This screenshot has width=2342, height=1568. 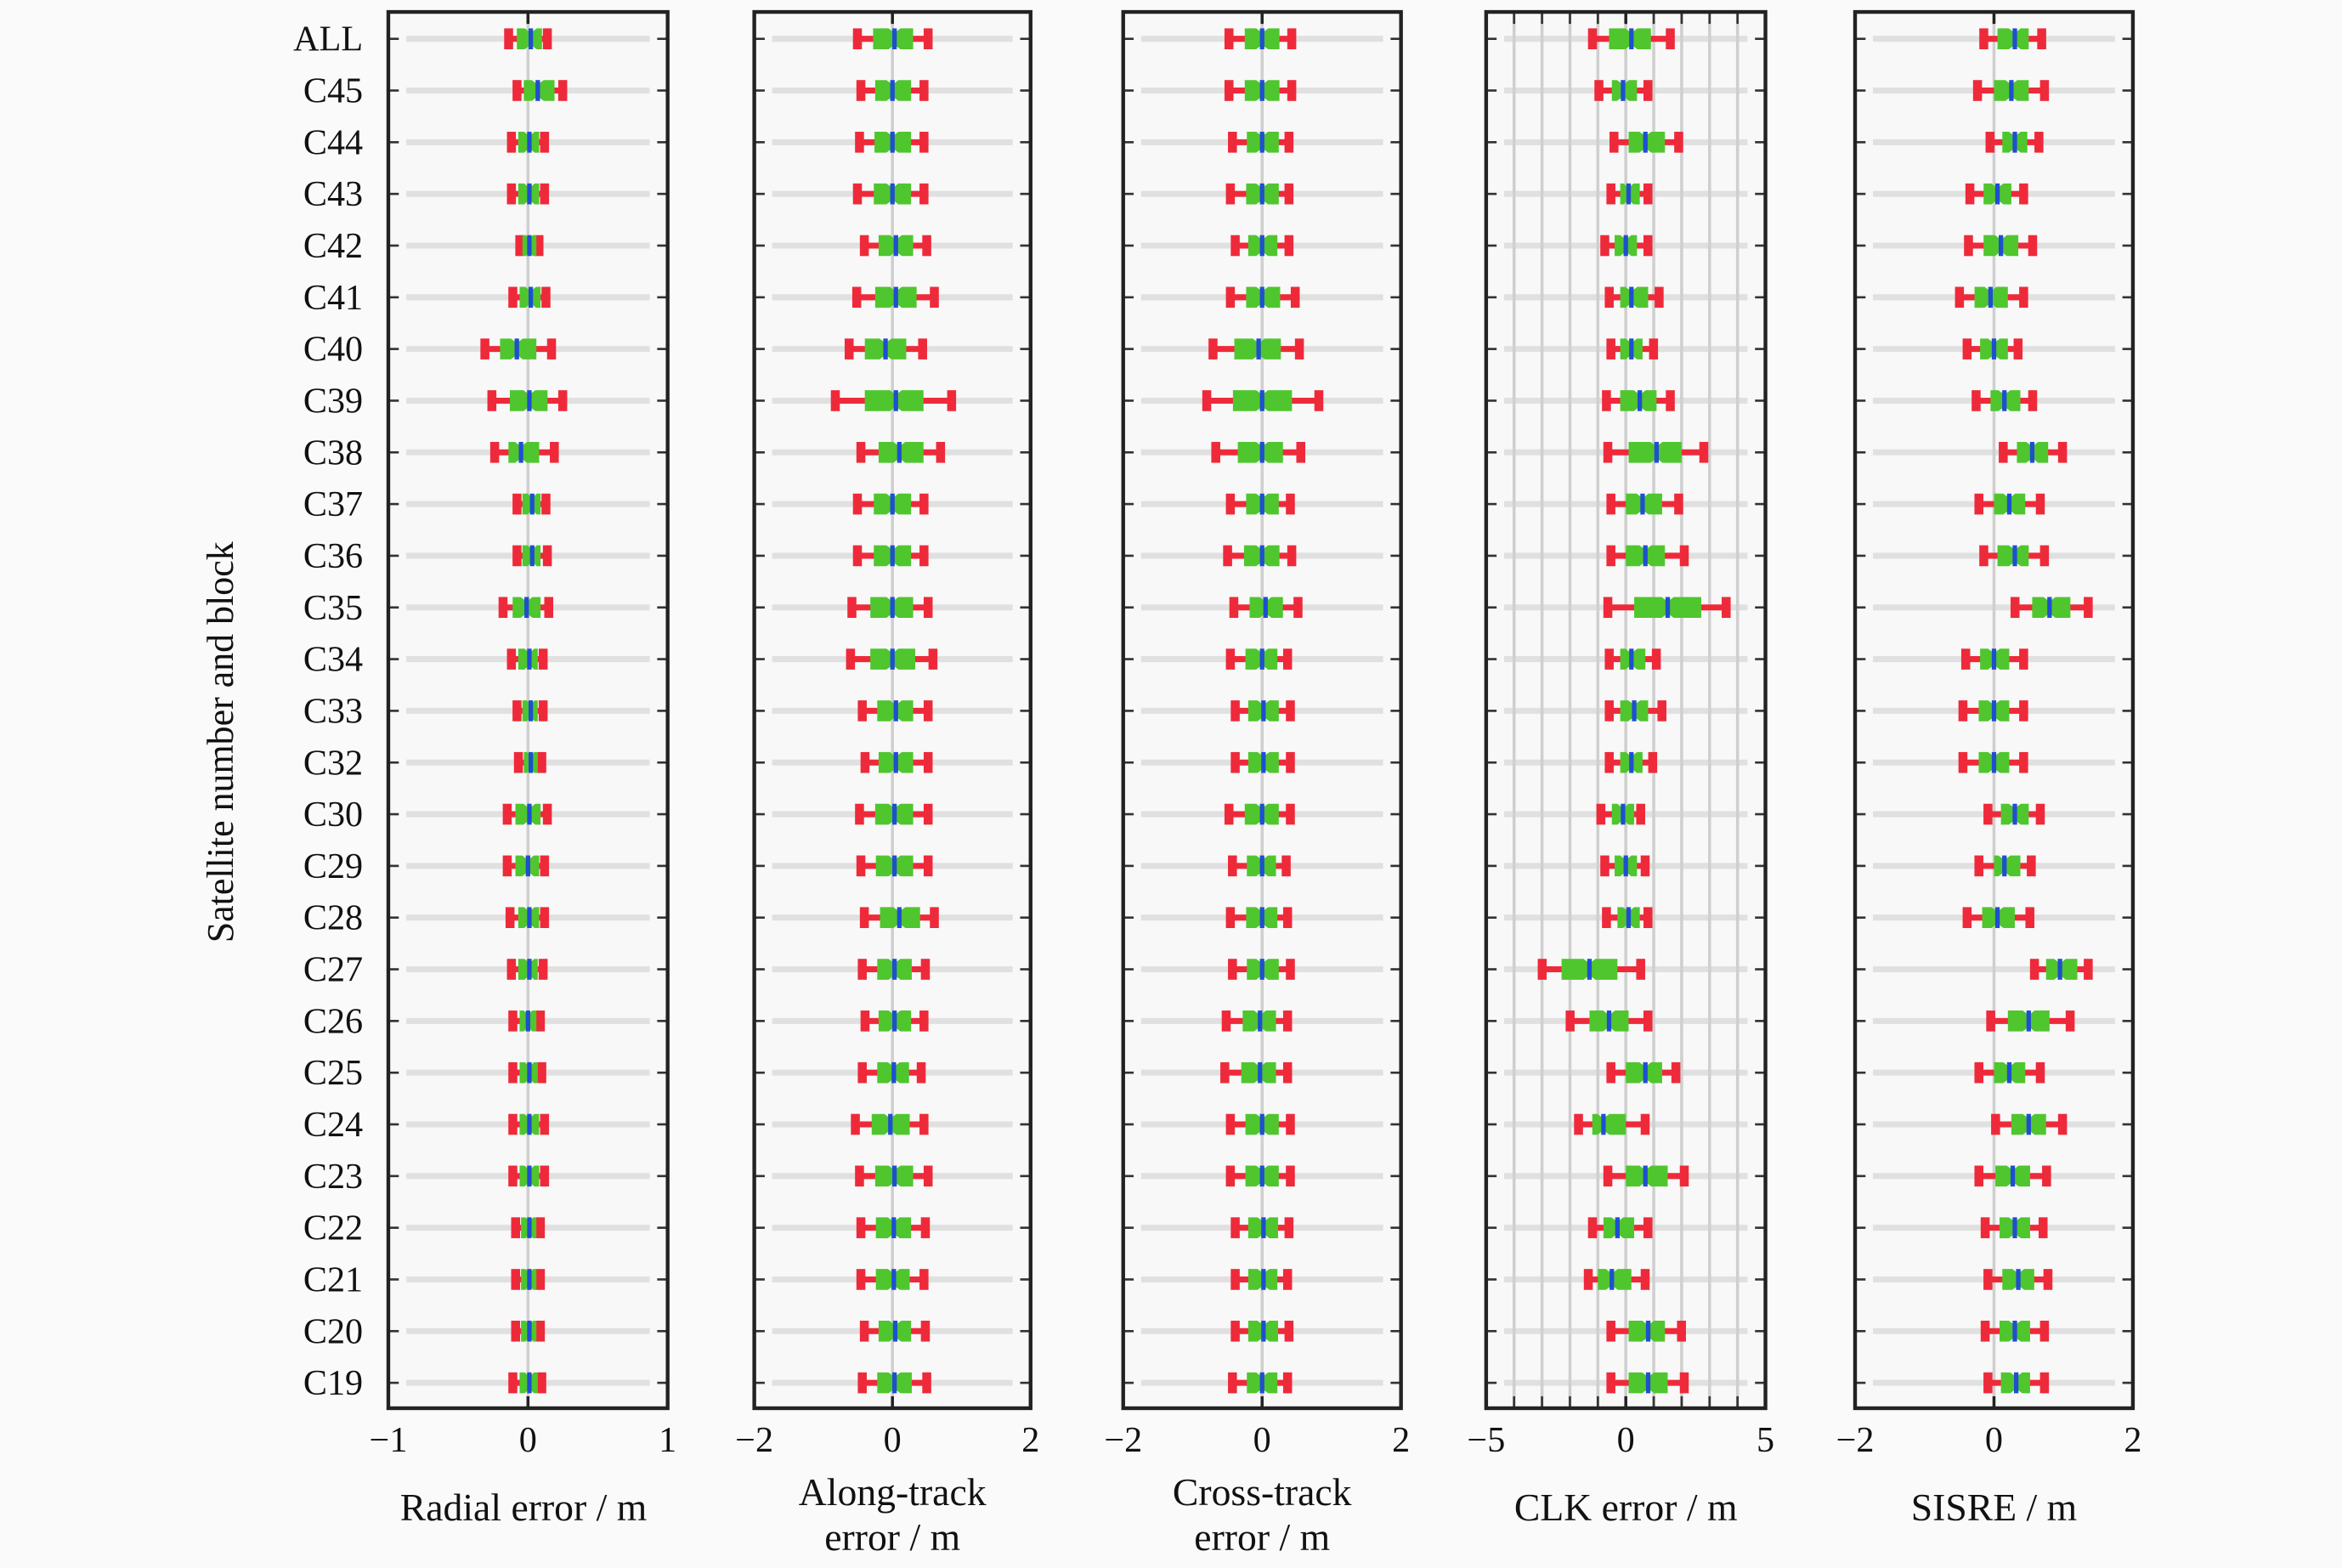 What do you see at coordinates (1258, 452) in the screenshot?
I see `box-C38` at bounding box center [1258, 452].